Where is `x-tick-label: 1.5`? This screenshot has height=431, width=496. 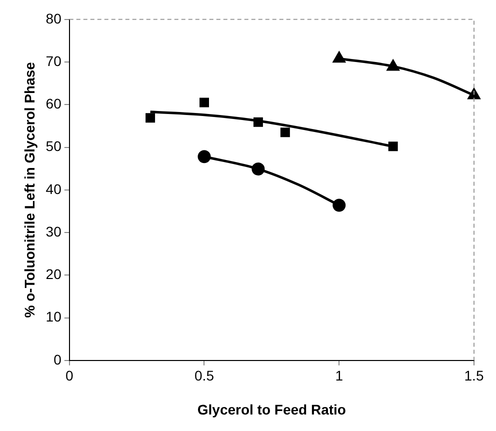 x-tick-label: 1.5 is located at coordinates (474, 376).